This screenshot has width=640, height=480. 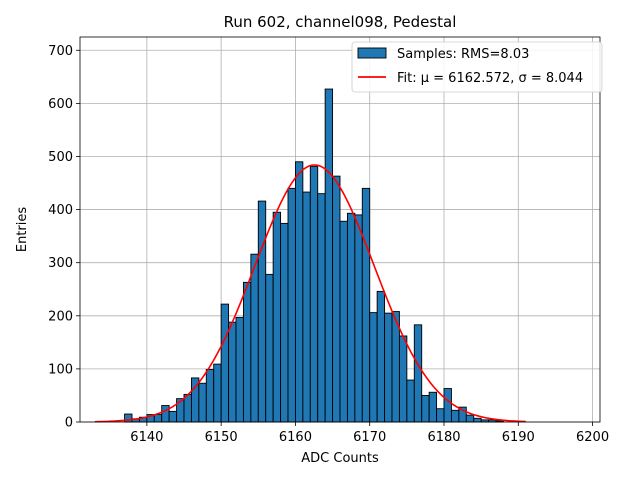 What do you see at coordinates (60, 157) in the screenshot?
I see `y-tick-label: 500` at bounding box center [60, 157].